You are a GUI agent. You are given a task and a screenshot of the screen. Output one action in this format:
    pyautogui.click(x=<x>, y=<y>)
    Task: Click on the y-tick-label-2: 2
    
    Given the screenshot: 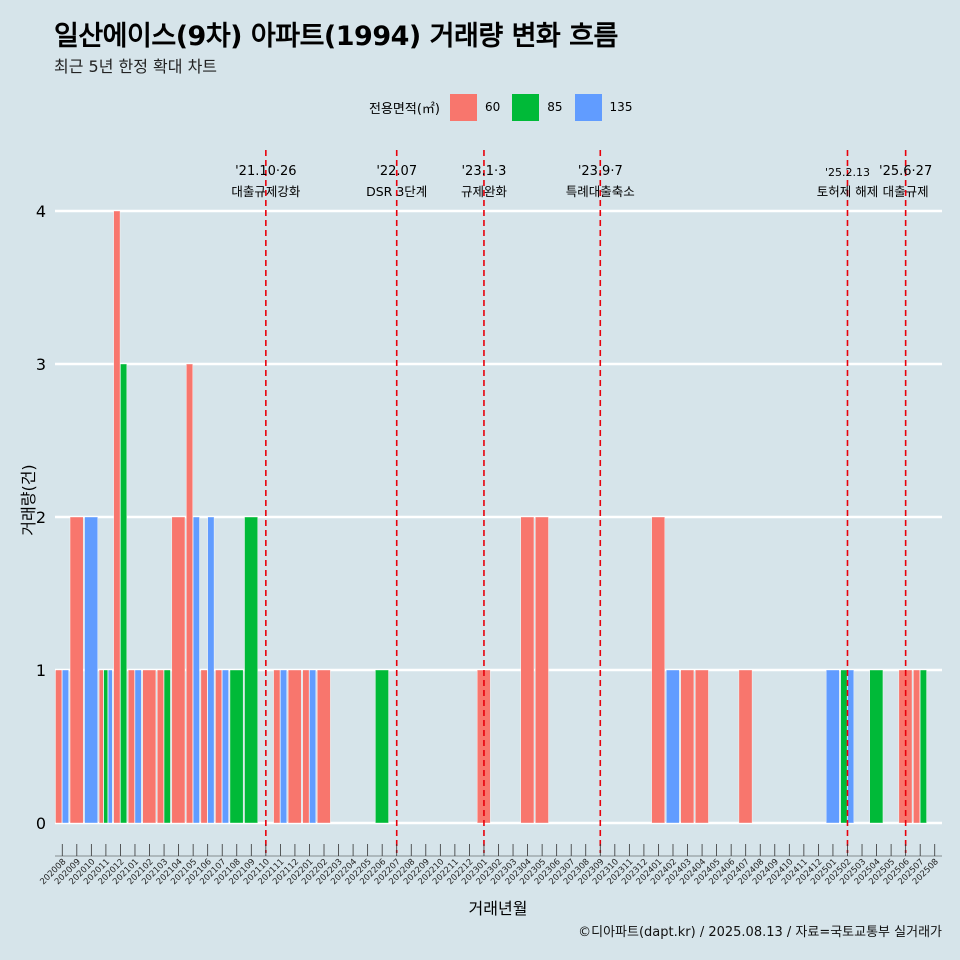 What is the action you would take?
    pyautogui.click(x=41, y=517)
    